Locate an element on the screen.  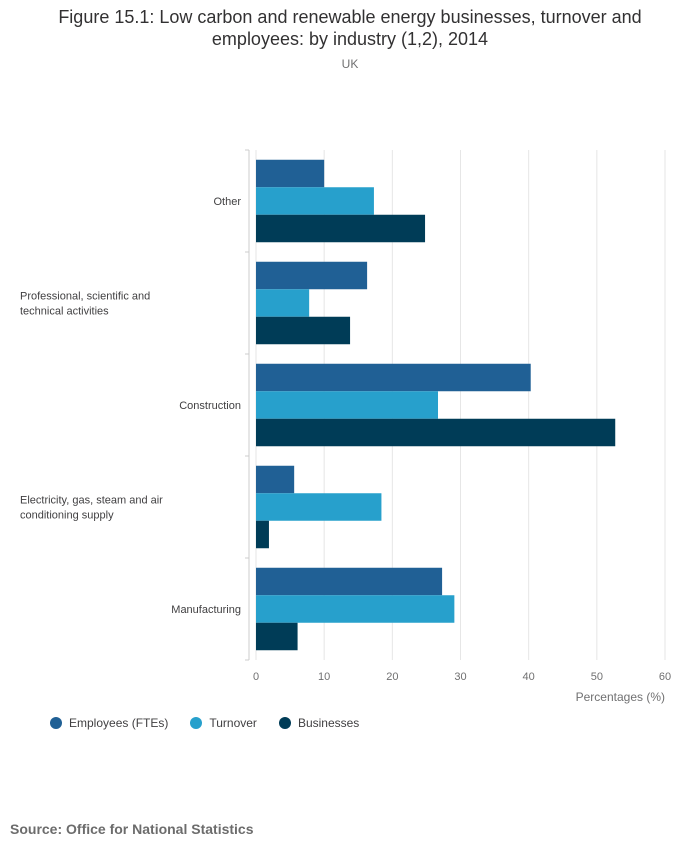
category-label: Construction is located at coordinates (210, 406).